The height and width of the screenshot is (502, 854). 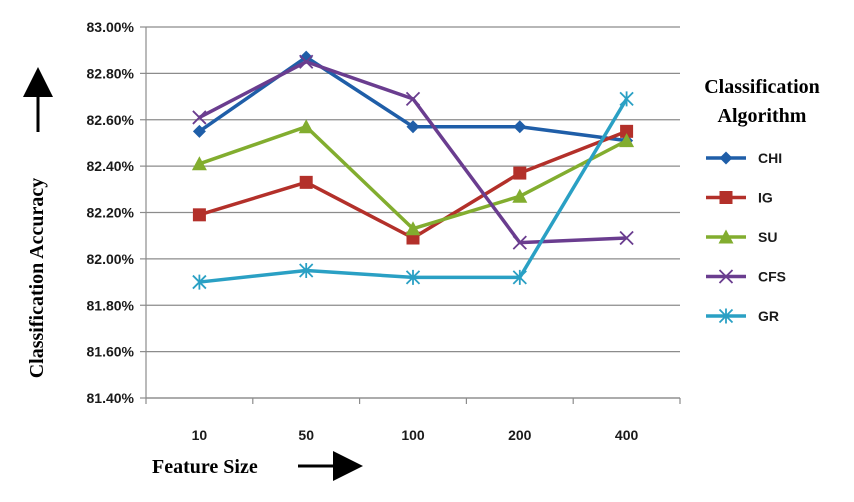 I want to click on legend-title-line2: Algorithm, so click(x=762, y=116).